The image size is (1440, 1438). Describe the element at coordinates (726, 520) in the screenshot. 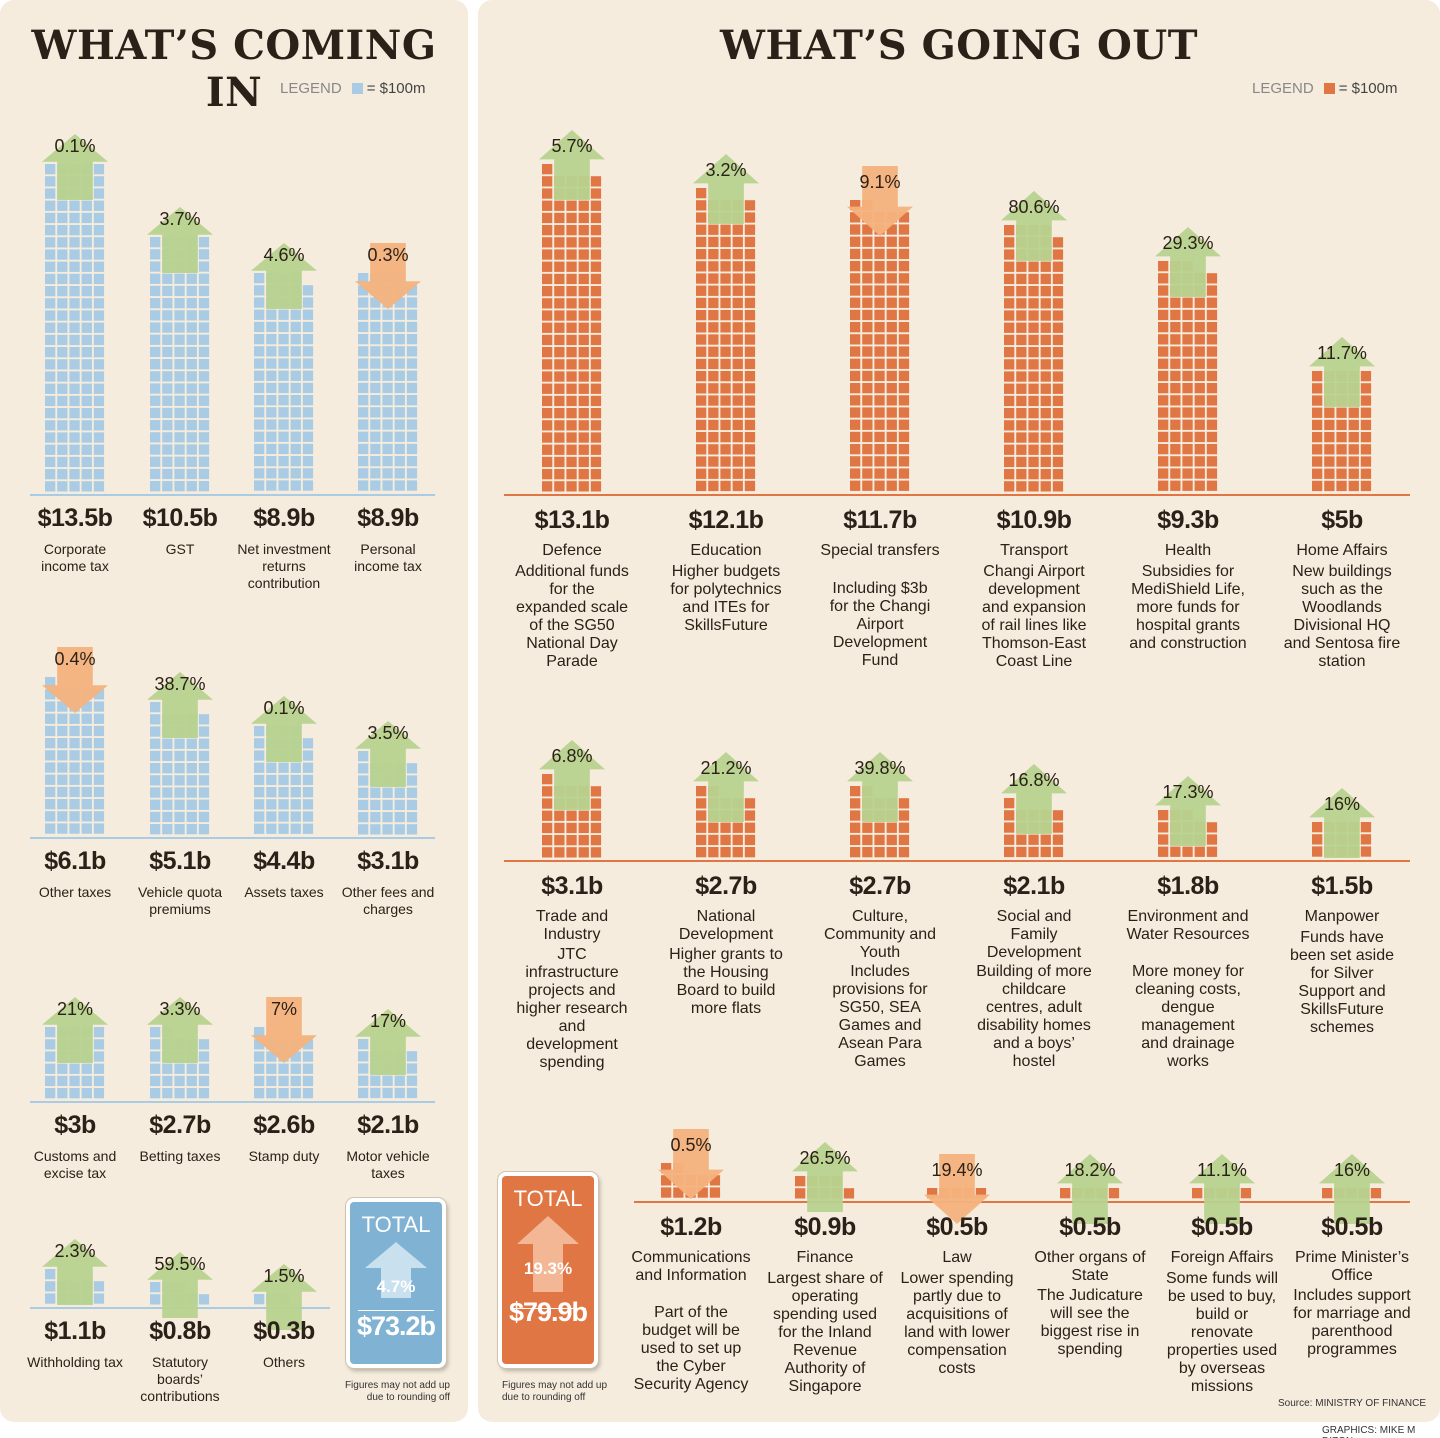

I see `amount-label: $12.1b` at that location.